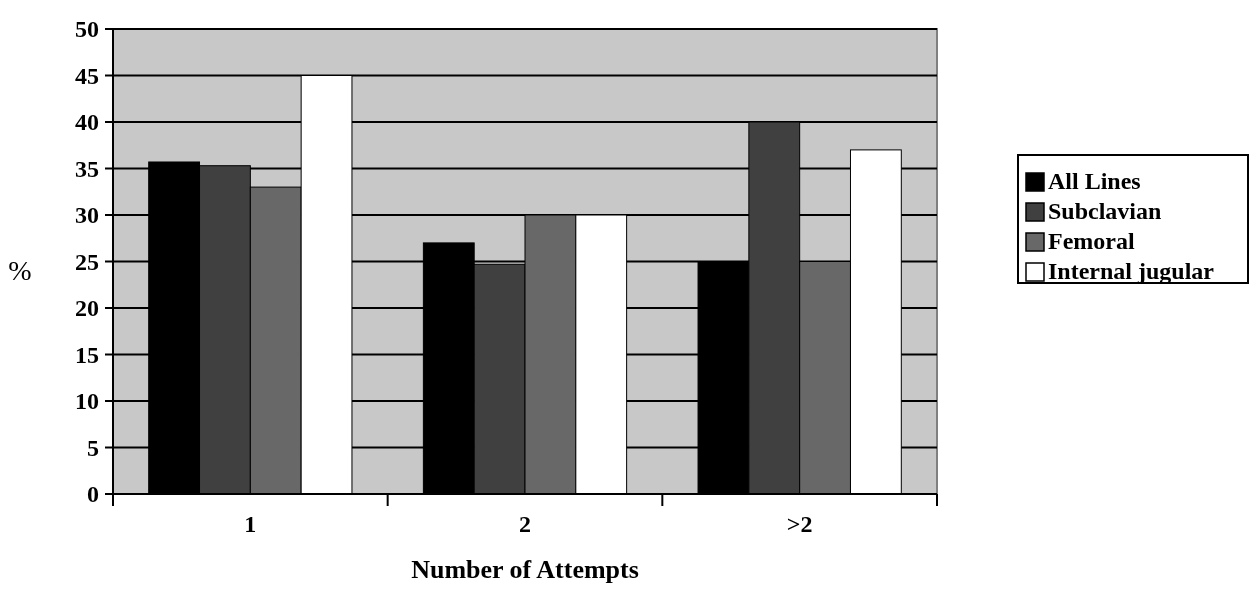  Describe the element at coordinates (799, 524) in the screenshot. I see `x-tick-label: >2` at that location.